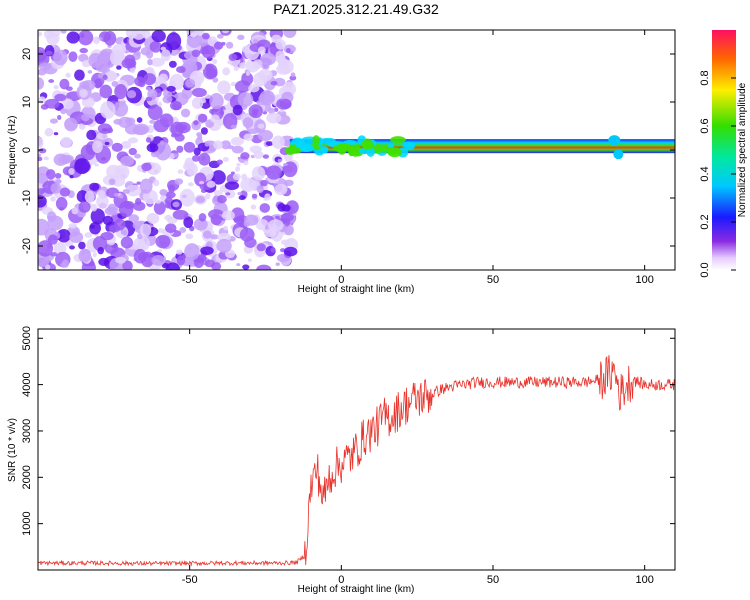 The height and width of the screenshot is (600, 750). What do you see at coordinates (27, 338) in the screenshot?
I see `y-tick-label: 5000` at bounding box center [27, 338].